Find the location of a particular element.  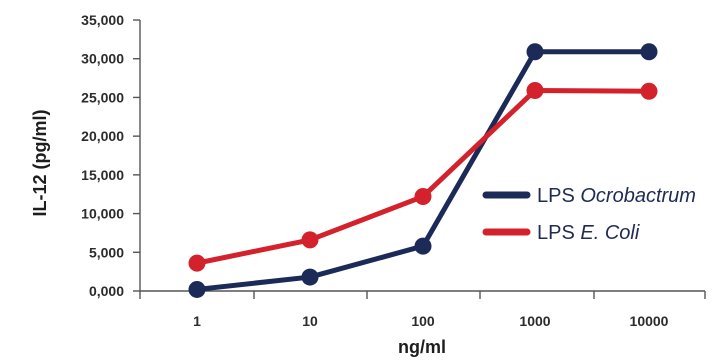

y-tick-label: 30,000 is located at coordinates (102, 59).